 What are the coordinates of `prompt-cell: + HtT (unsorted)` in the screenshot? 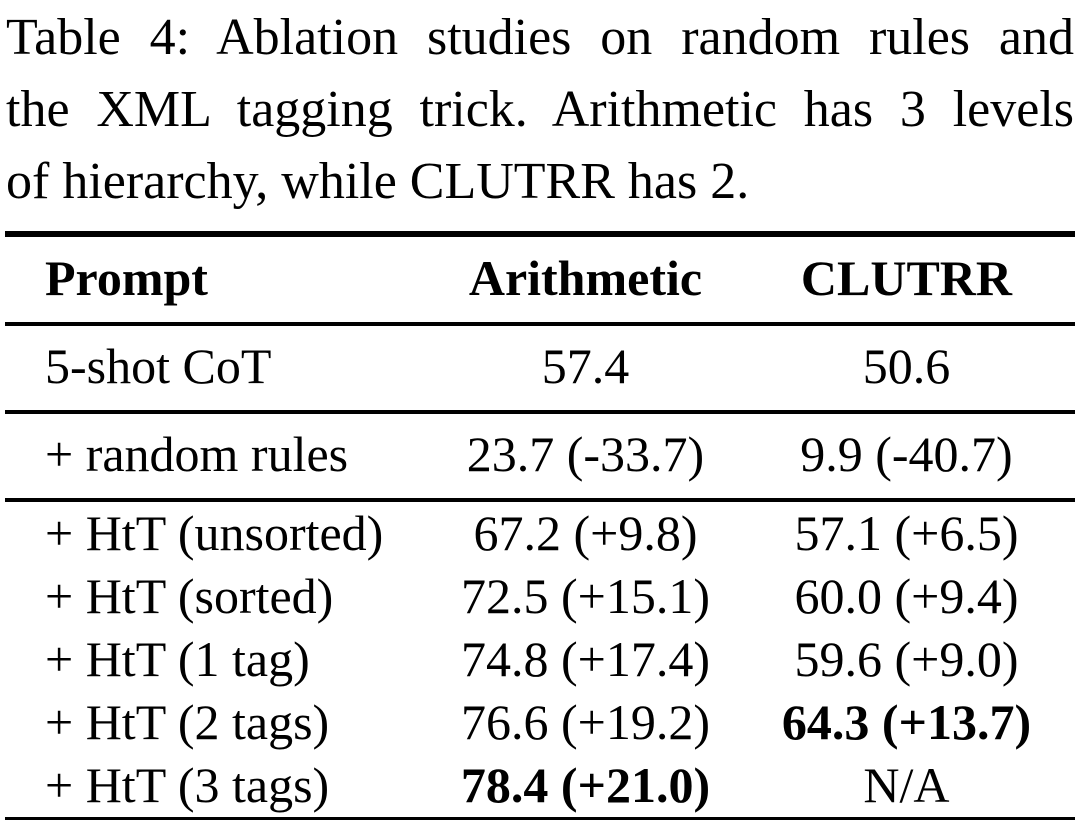 It's located at (214, 533).